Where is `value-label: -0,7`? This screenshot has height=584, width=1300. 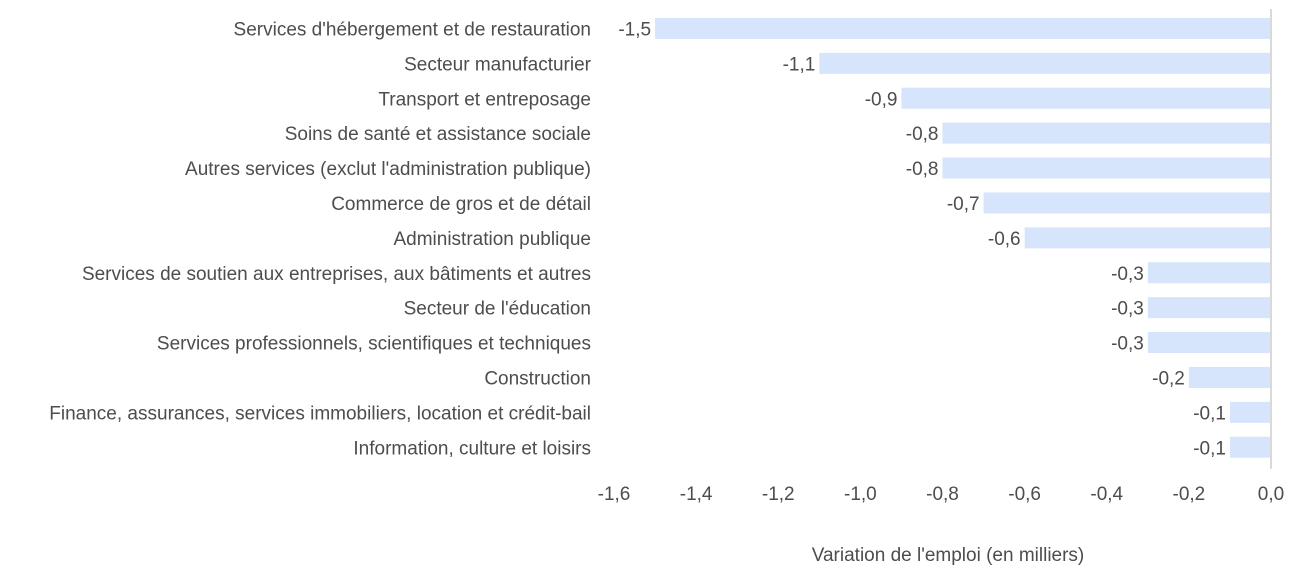
value-label: -0,7 is located at coordinates (963, 204).